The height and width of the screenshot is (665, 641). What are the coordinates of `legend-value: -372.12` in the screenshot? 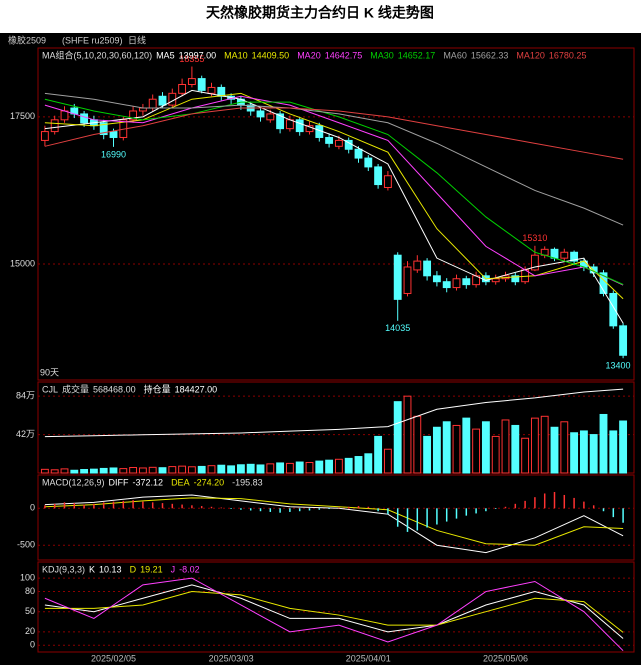 It's located at (148, 482).